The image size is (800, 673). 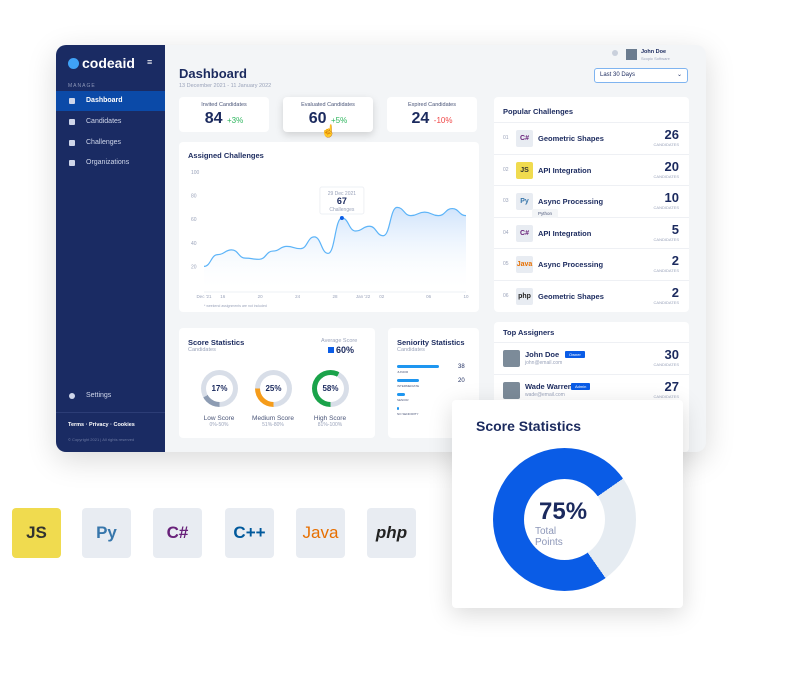 What do you see at coordinates (549, 537) in the screenshot?
I see `donut-label: Total Points` at bounding box center [549, 537].